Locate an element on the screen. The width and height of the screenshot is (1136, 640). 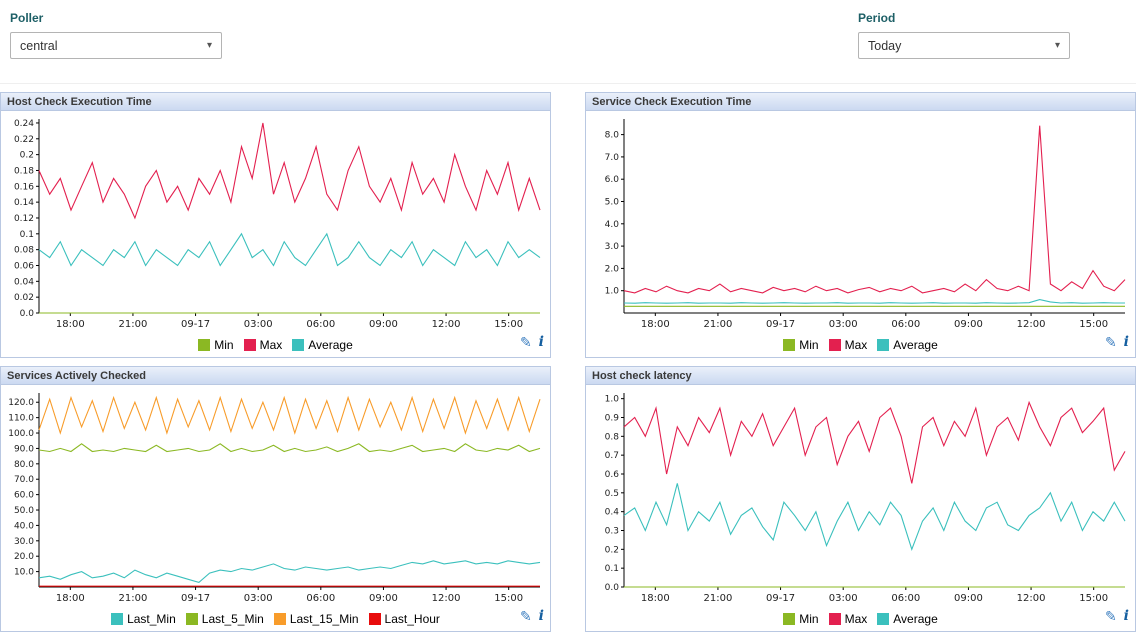
legend-item: Last_15_Min is located at coordinates (316, 619).